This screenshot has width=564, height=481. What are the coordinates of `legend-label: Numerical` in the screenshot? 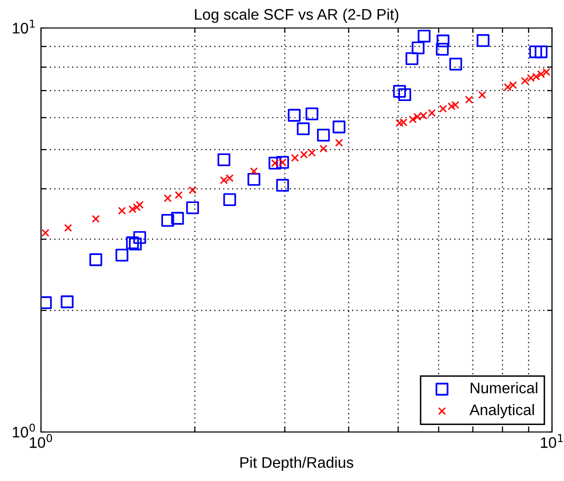 It's located at (504, 388).